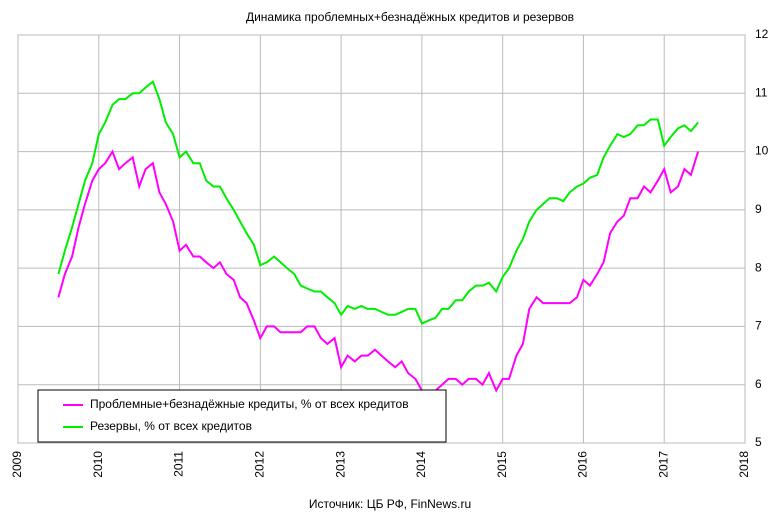 The height and width of the screenshot is (521, 780). Describe the element at coordinates (758, 442) in the screenshot. I see `y-tick-label: 5` at that location.